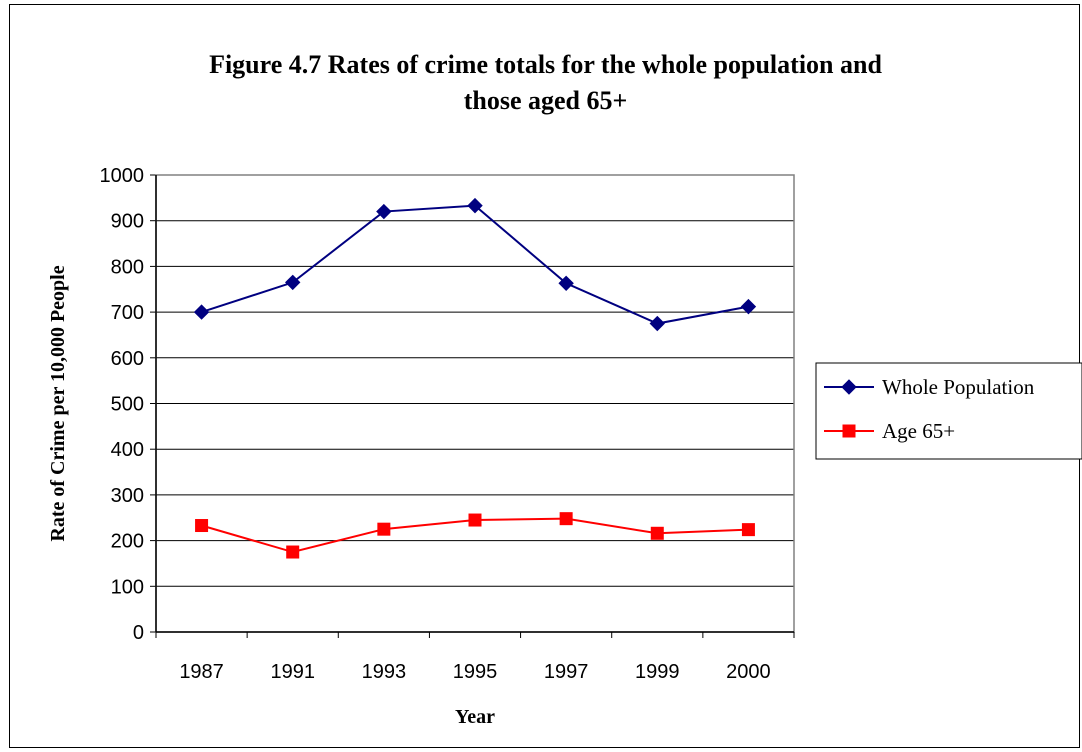  I want to click on y-tick-label: 300, so click(127, 496).